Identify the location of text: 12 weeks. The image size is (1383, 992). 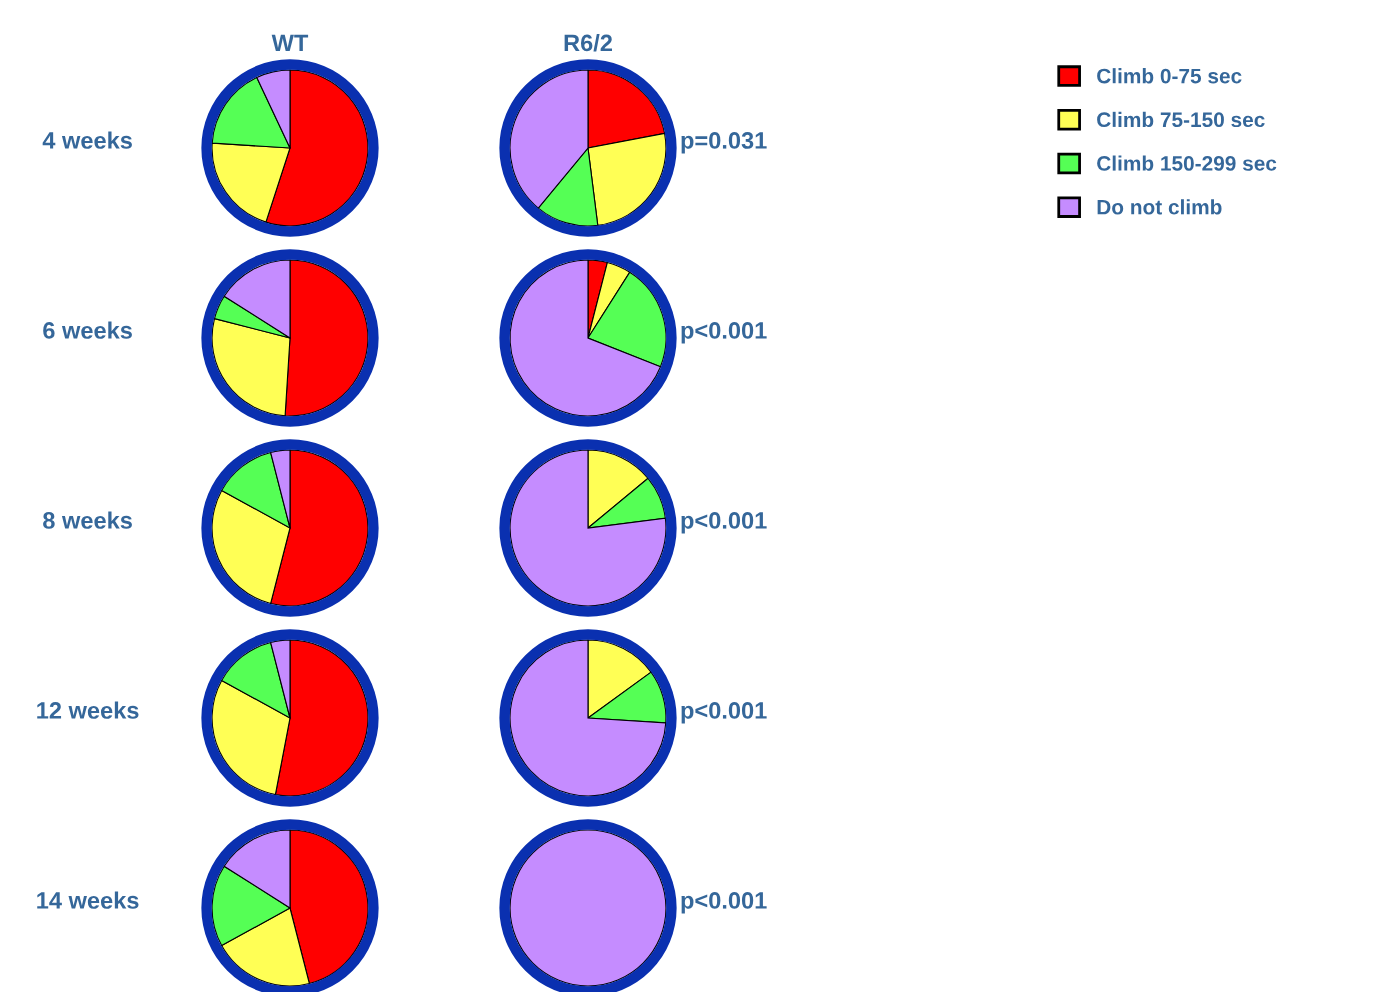
(88, 710).